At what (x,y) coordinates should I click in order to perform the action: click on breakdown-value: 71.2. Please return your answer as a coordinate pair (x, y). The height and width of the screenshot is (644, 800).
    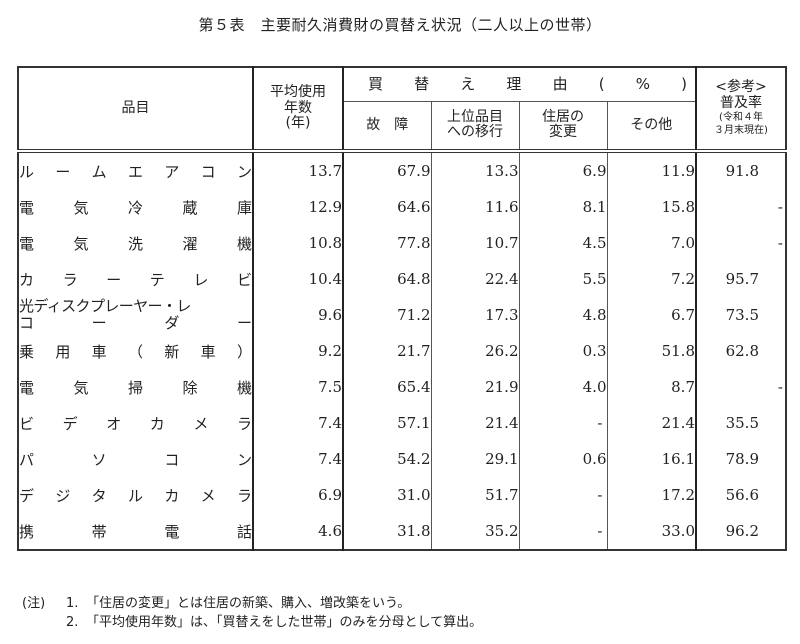
    Looking at the image, I should click on (387, 315).